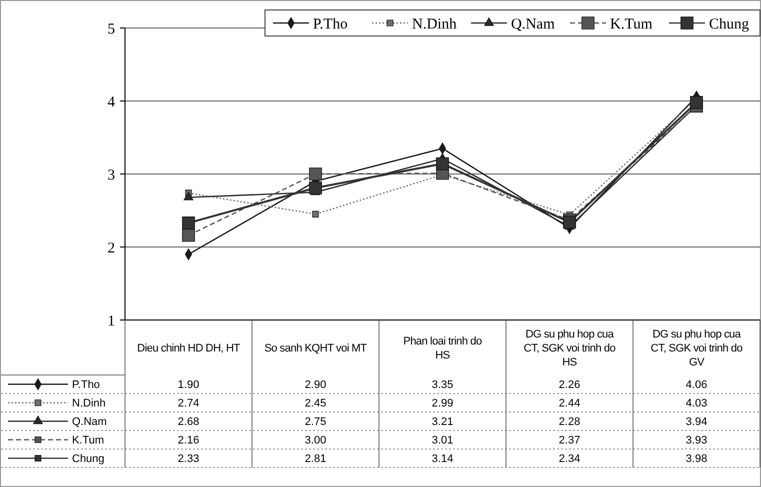 Image resolution: width=761 pixels, height=487 pixels. What do you see at coordinates (729, 24) in the screenshot?
I see `legend-label: Chung` at bounding box center [729, 24].